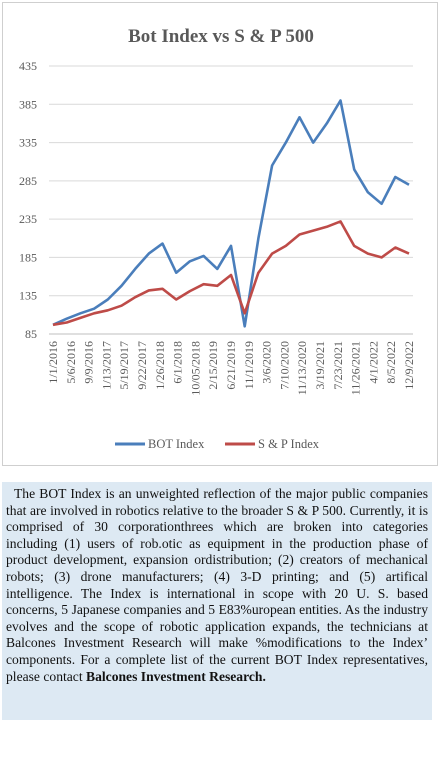 This screenshot has width=441, height=758. What do you see at coordinates (142, 365) in the screenshot?
I see `x-tick-label: 9/22/2017` at bounding box center [142, 365].